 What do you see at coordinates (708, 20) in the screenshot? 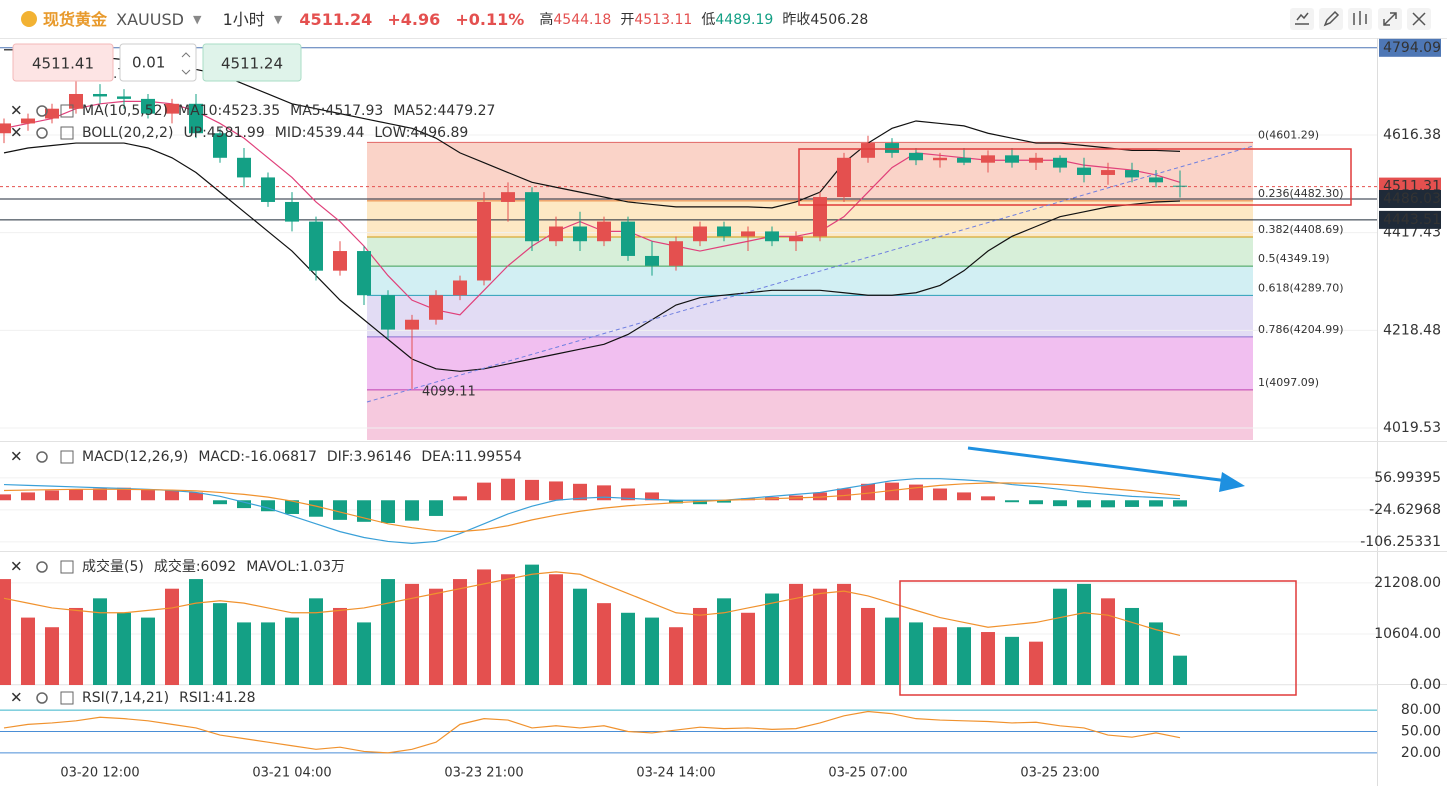
I see `low-label: 低` at bounding box center [708, 20].